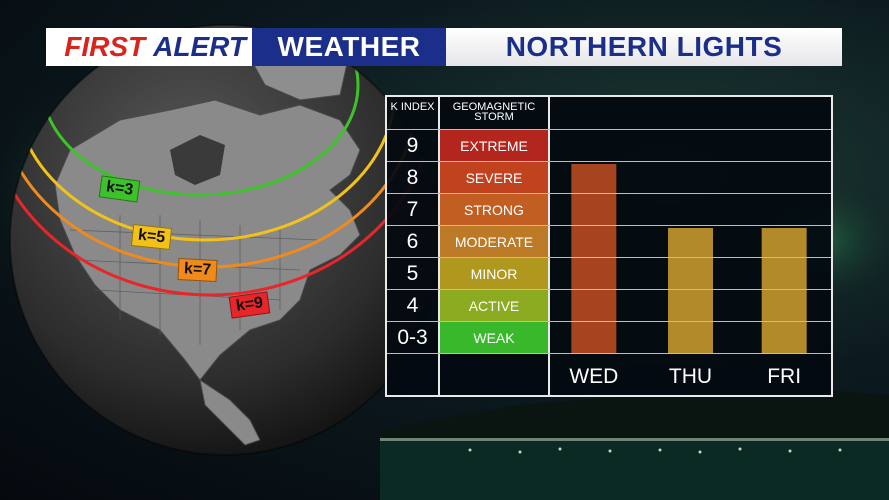  Describe the element at coordinates (412, 337) in the screenshot. I see `k-index-value: 0-3` at that location.